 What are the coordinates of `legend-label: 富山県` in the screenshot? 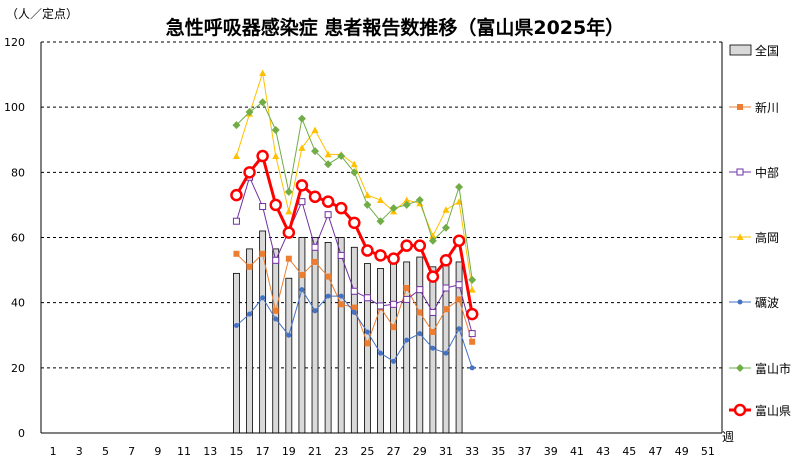 It's located at (773, 410).